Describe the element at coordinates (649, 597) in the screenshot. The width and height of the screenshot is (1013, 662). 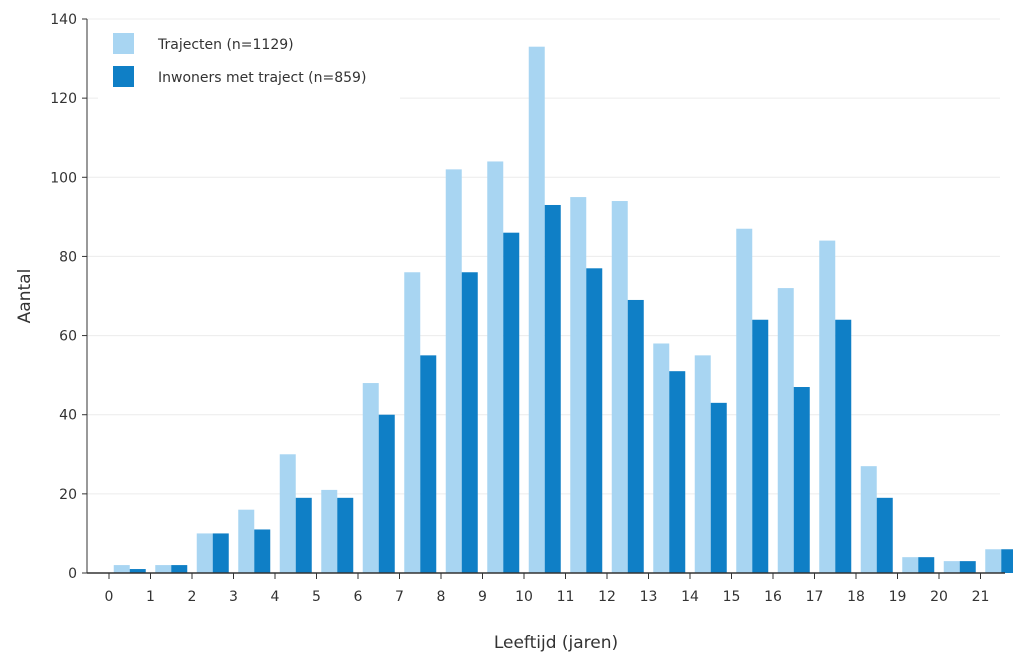
I see `x-tick-label: 13` at that location.